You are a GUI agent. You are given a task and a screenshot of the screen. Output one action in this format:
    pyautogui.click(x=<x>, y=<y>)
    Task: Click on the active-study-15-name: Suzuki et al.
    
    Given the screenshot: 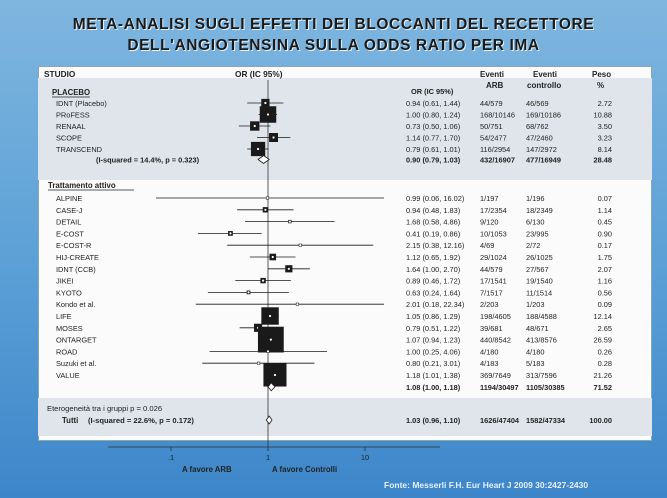 What is the action you would take?
    pyautogui.click(x=76, y=363)
    